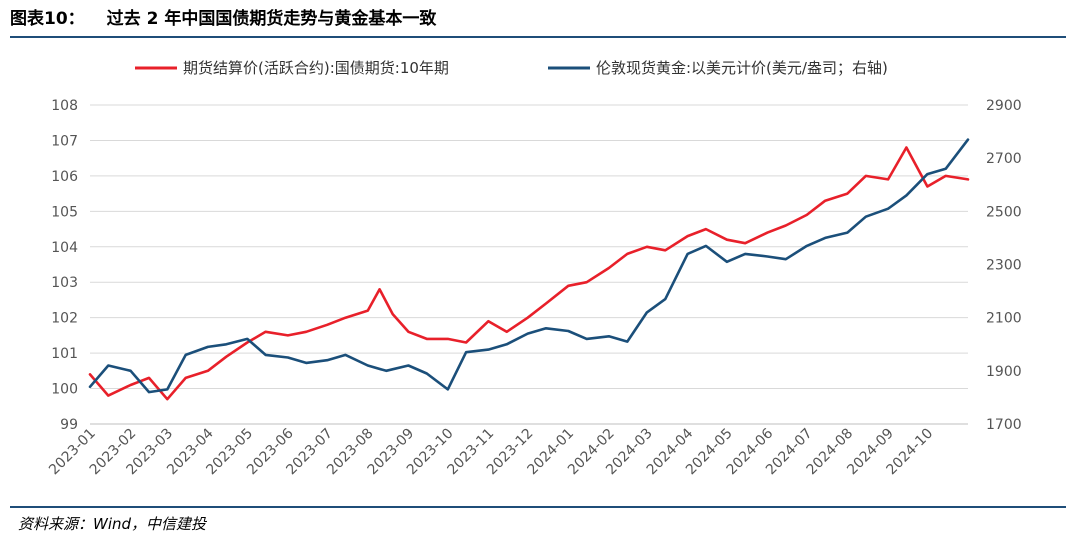 This screenshot has width=1080, height=540. I want to click on figure-title: 图表10： 过去 2 年中国国债期货走势与黄金基本一致, so click(223, 19).